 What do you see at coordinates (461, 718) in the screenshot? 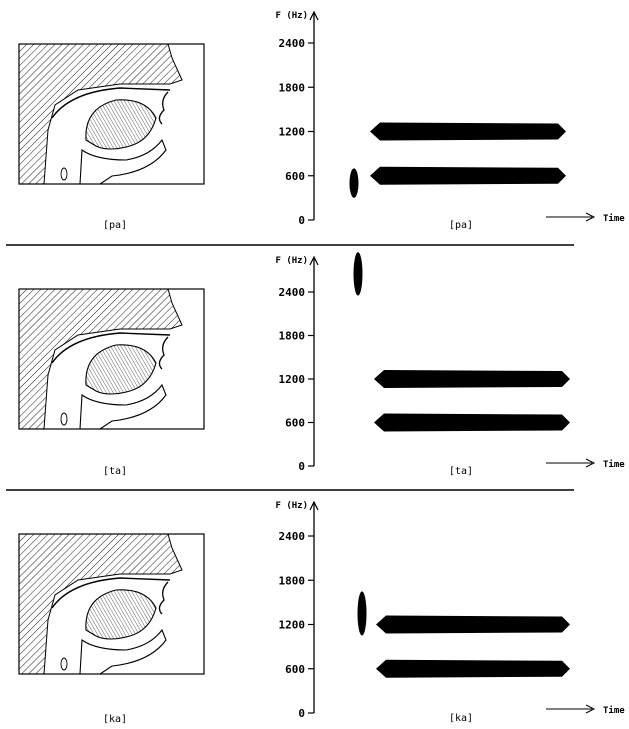
I see `spectrogram-caption: [ka]` at bounding box center [461, 718].